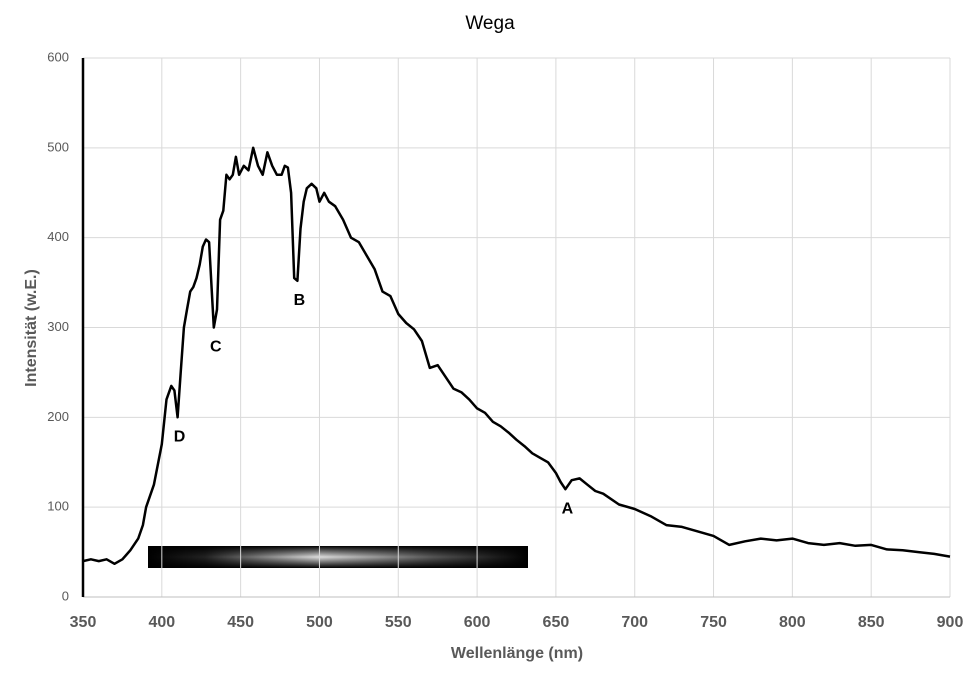 This screenshot has height=675, width=977. I want to click on y-tick-label: 100, so click(58, 506).